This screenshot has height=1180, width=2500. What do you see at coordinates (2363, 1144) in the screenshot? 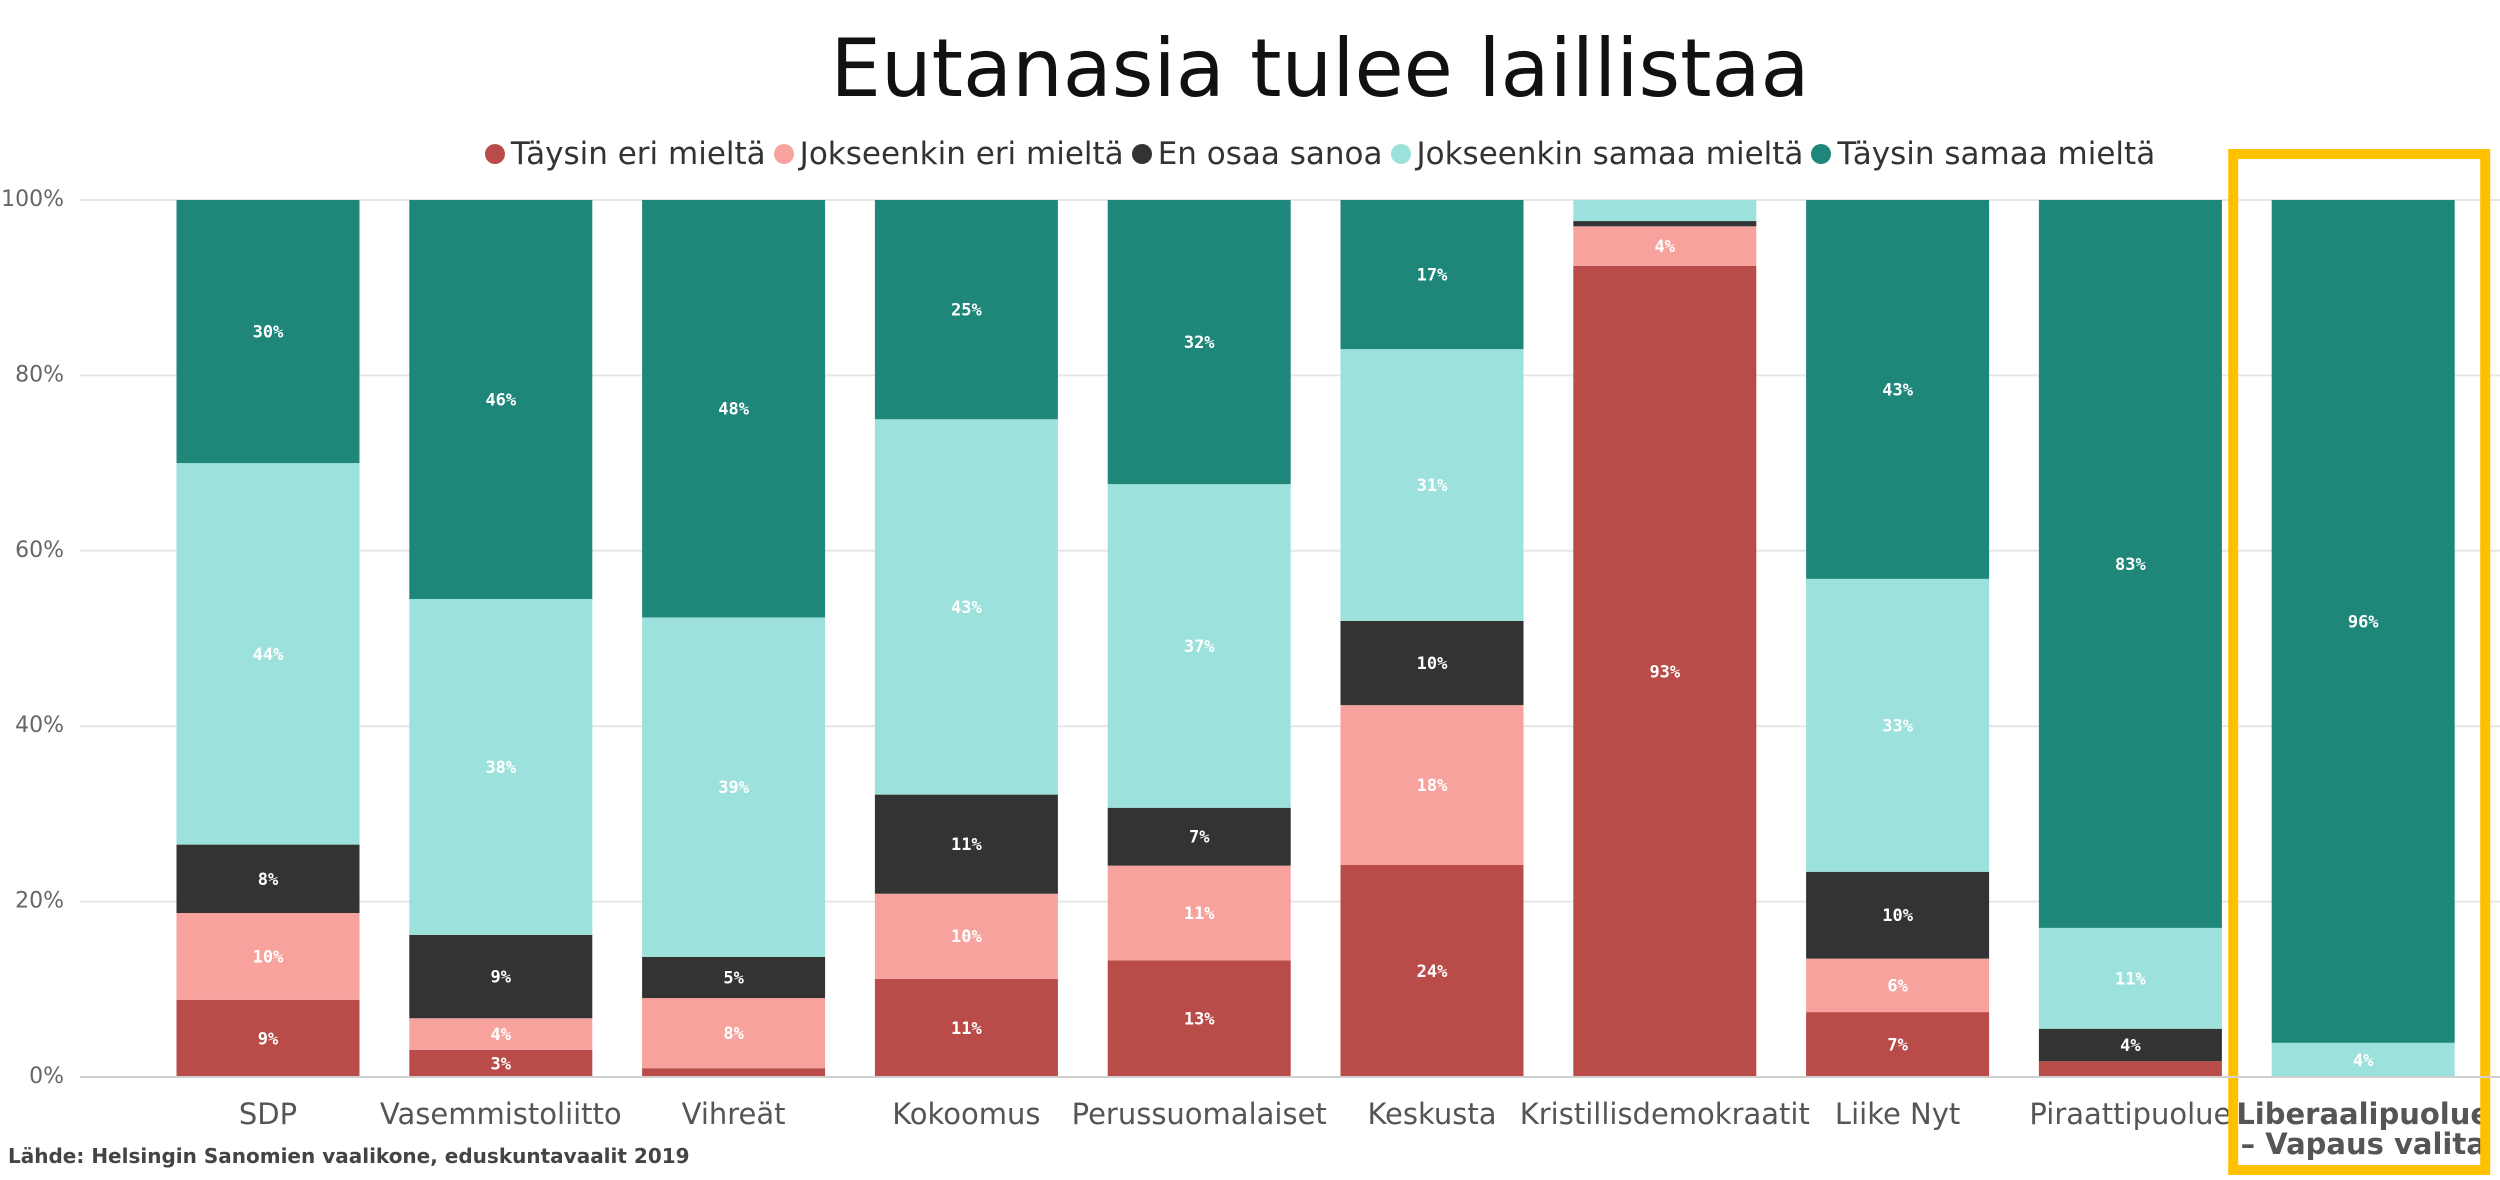
I see `x-tick-label-line: – Vapaus valita` at bounding box center [2363, 1144].